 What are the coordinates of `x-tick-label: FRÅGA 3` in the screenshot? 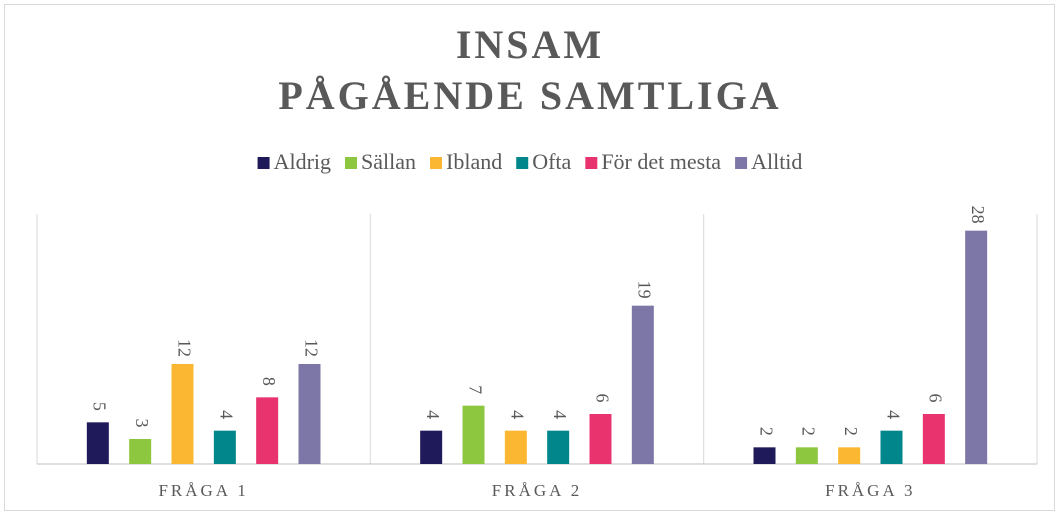 It's located at (870, 490).